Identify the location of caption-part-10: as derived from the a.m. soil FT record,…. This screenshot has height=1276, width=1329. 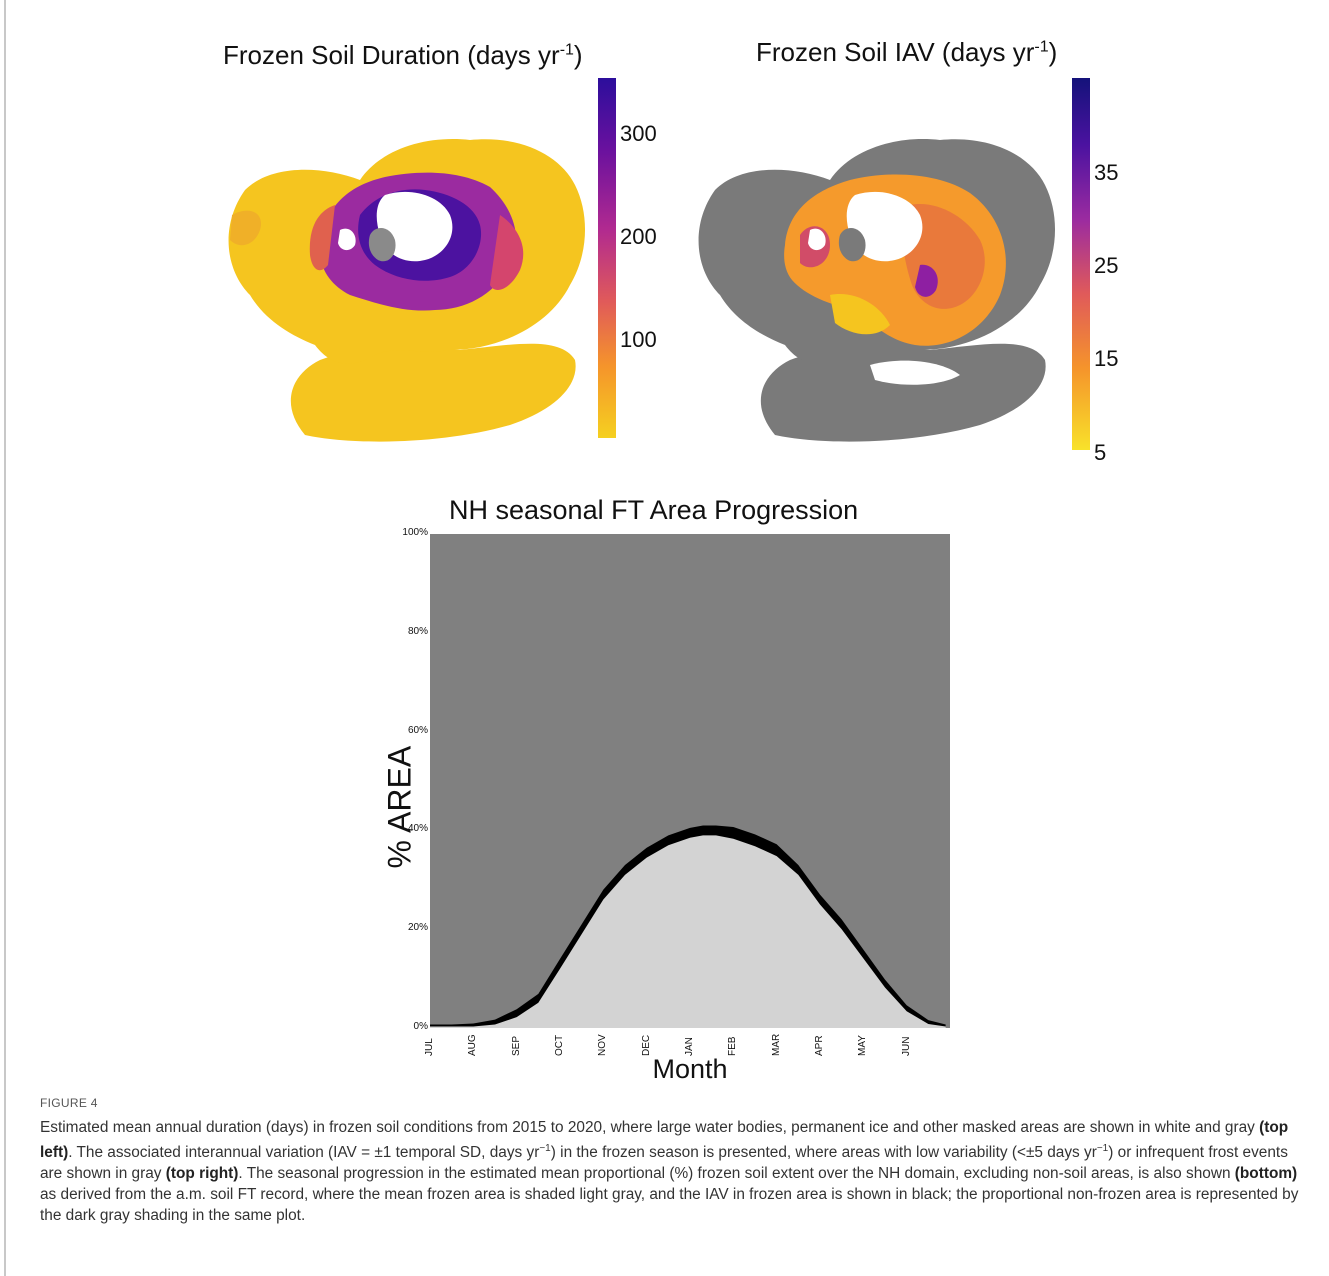
(669, 1205).